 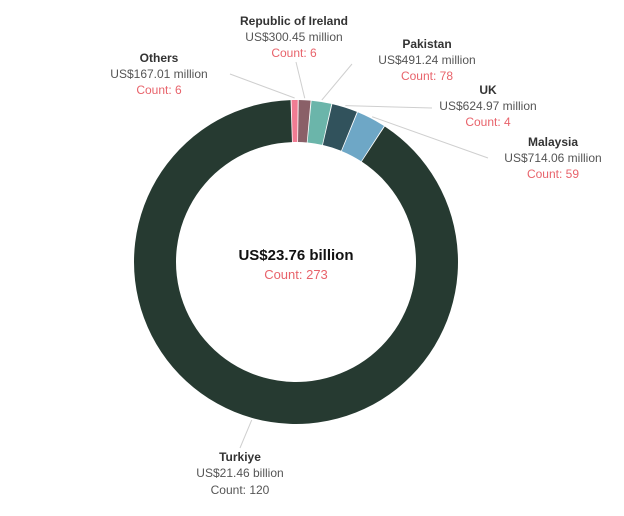 I want to click on slice-malaysia, so click(x=362, y=137).